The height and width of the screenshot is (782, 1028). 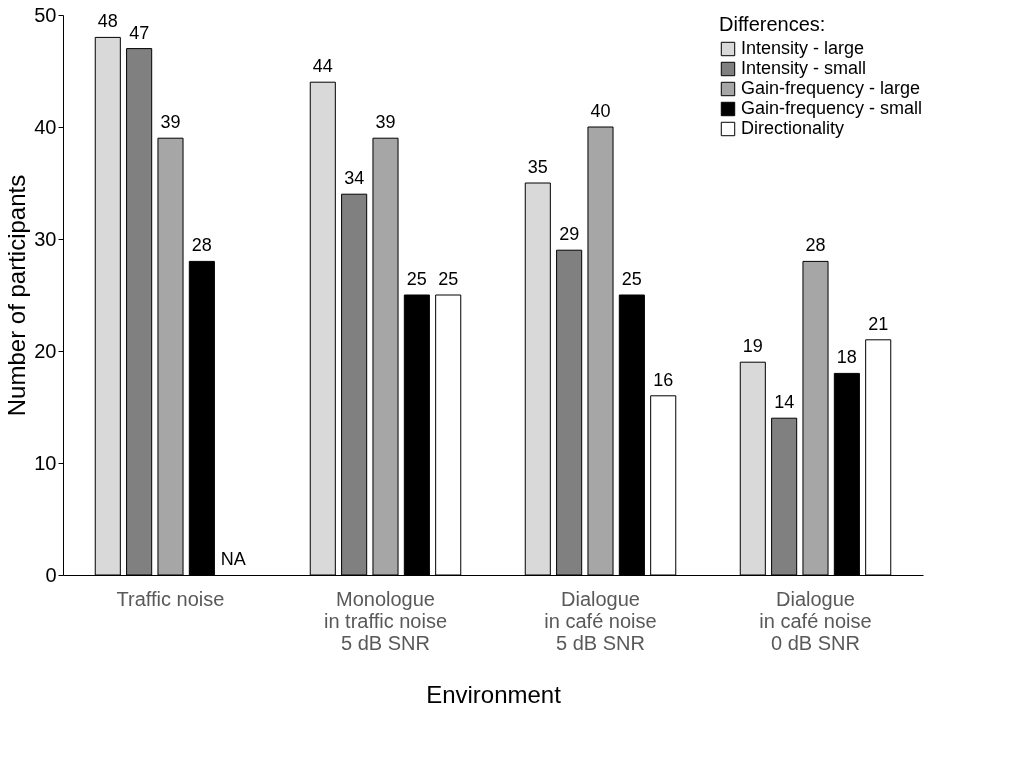 I want to click on legend-title: Differences:, so click(x=772, y=24).